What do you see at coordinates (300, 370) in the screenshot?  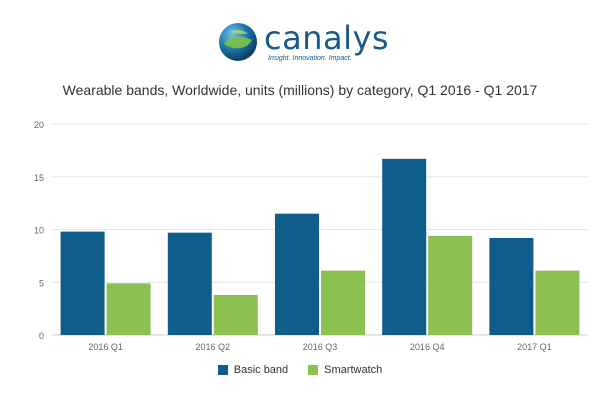 I see `chart-legend: Basic band Smartwatch` at bounding box center [300, 370].